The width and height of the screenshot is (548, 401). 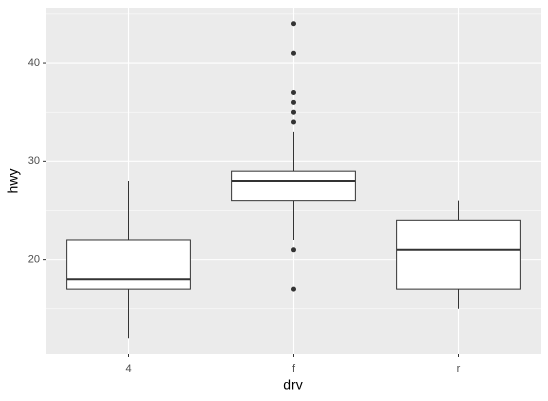 What do you see at coordinates (292, 385) in the screenshot?
I see `x-axis-title: drv` at bounding box center [292, 385].